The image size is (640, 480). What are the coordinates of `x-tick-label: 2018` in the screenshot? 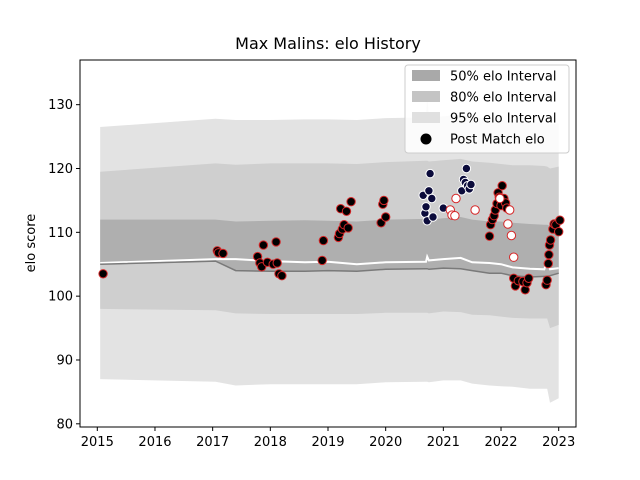 It's located at (270, 442).